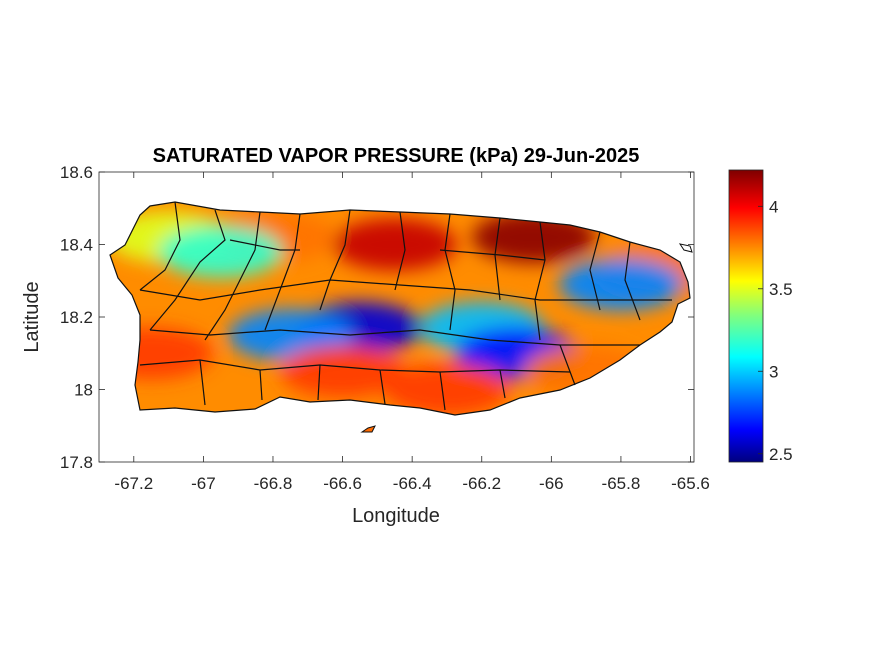  I want to click on offshore-cay-east, so click(685, 248).